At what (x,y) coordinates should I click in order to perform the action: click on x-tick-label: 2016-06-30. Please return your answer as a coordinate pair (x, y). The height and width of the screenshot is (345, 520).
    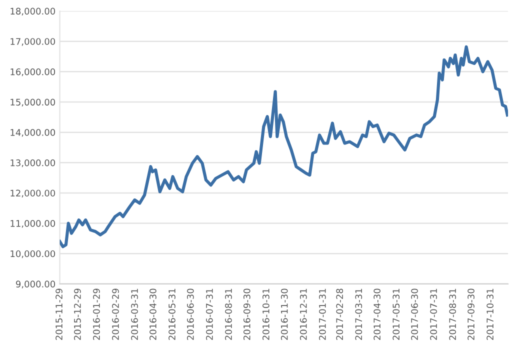
    Looking at the image, I should click on (190, 314).